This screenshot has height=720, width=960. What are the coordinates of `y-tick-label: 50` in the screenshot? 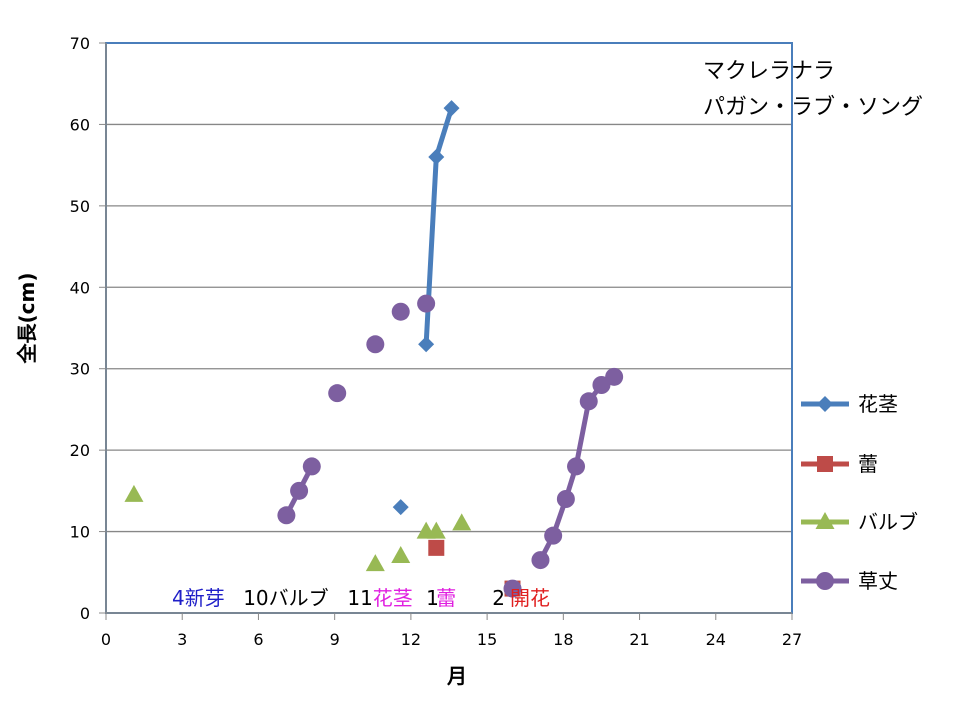 It's located at (80, 206).